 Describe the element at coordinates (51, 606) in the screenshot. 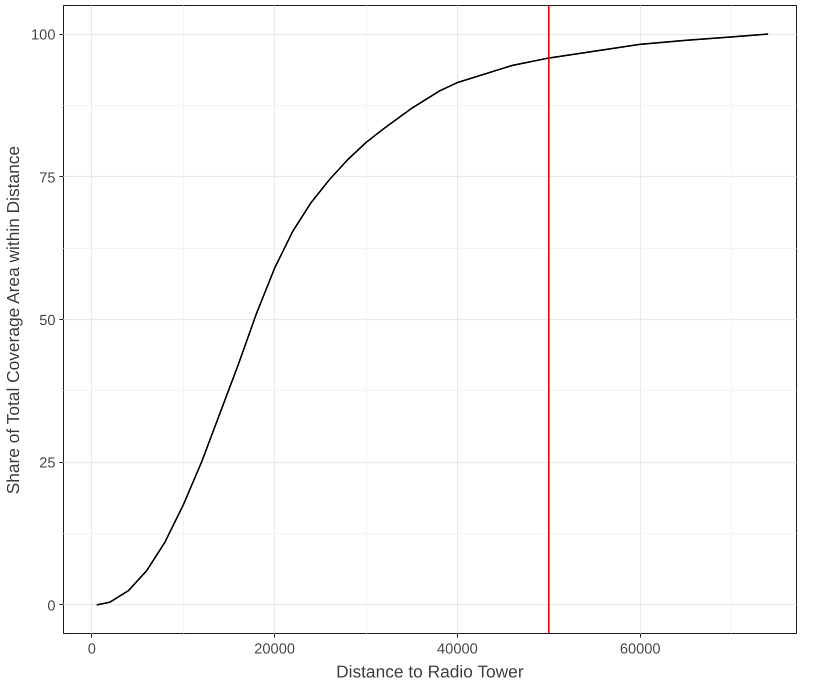

I see `y-tick-label: 0` at that location.